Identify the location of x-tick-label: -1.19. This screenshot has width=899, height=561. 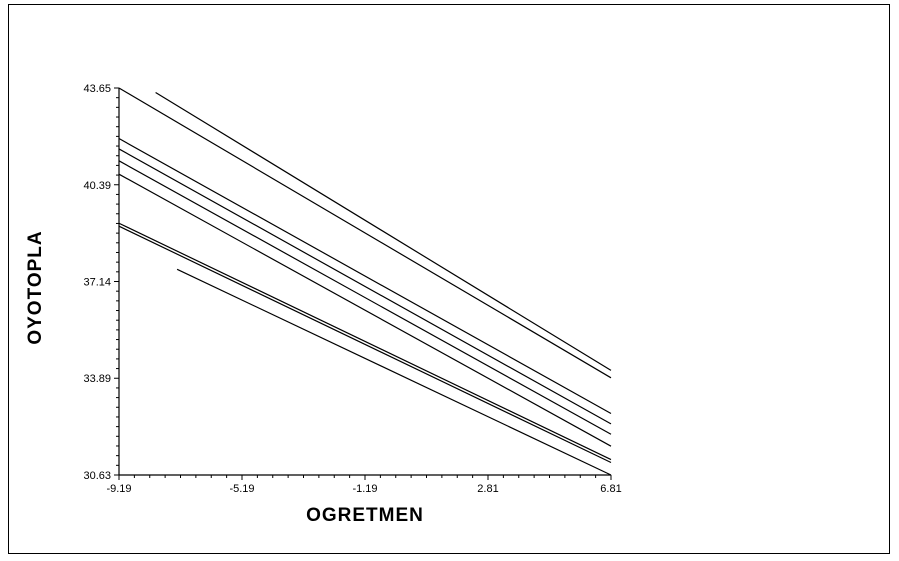
(364, 489).